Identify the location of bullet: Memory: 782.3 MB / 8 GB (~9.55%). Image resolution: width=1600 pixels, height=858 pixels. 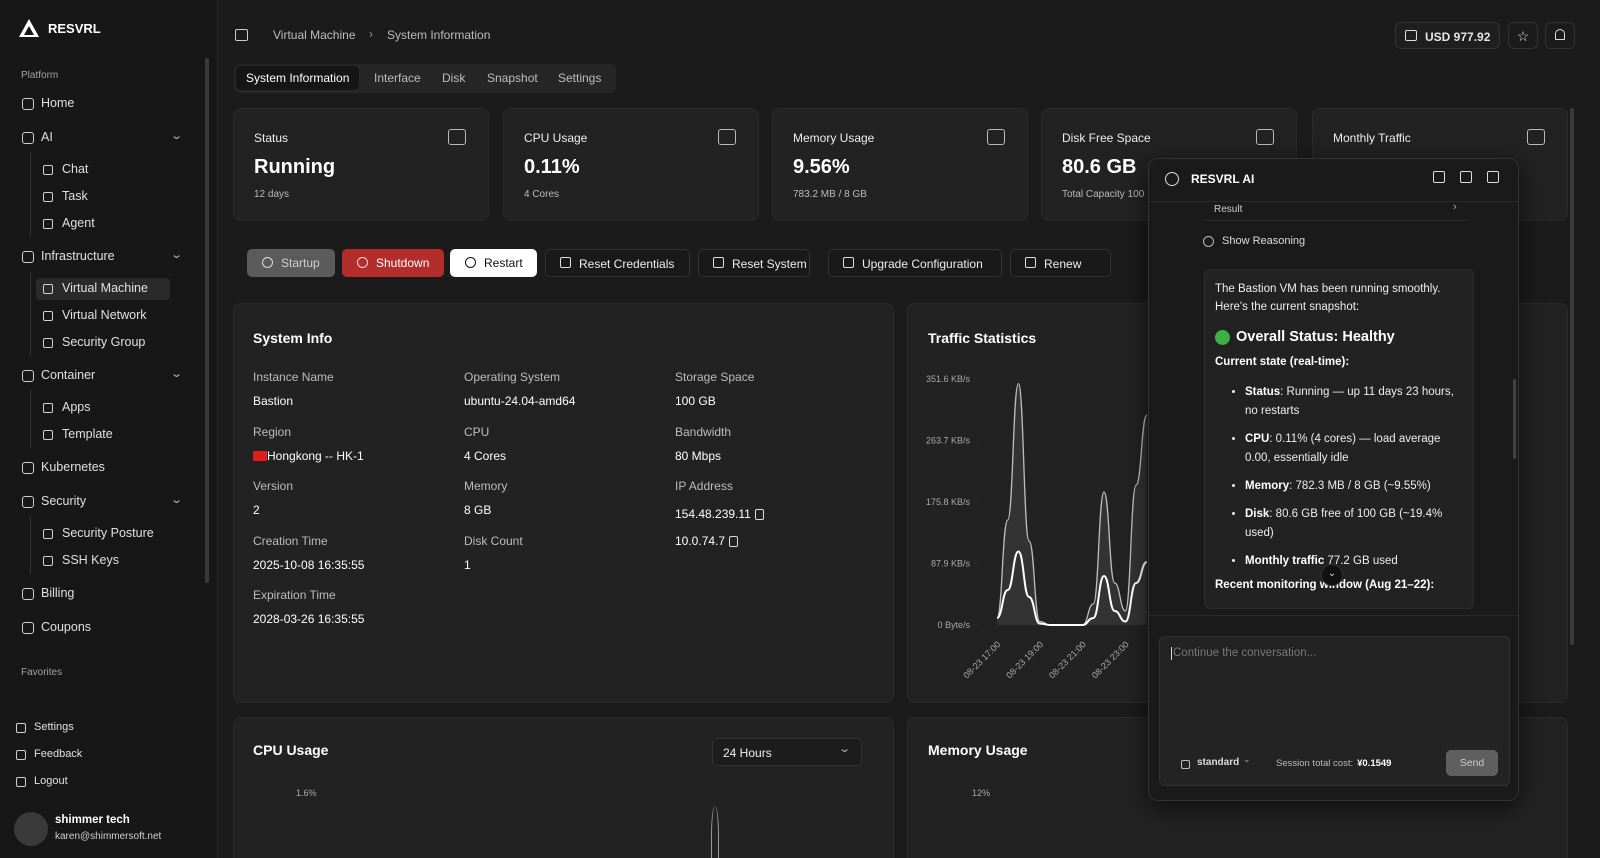
(1354, 486).